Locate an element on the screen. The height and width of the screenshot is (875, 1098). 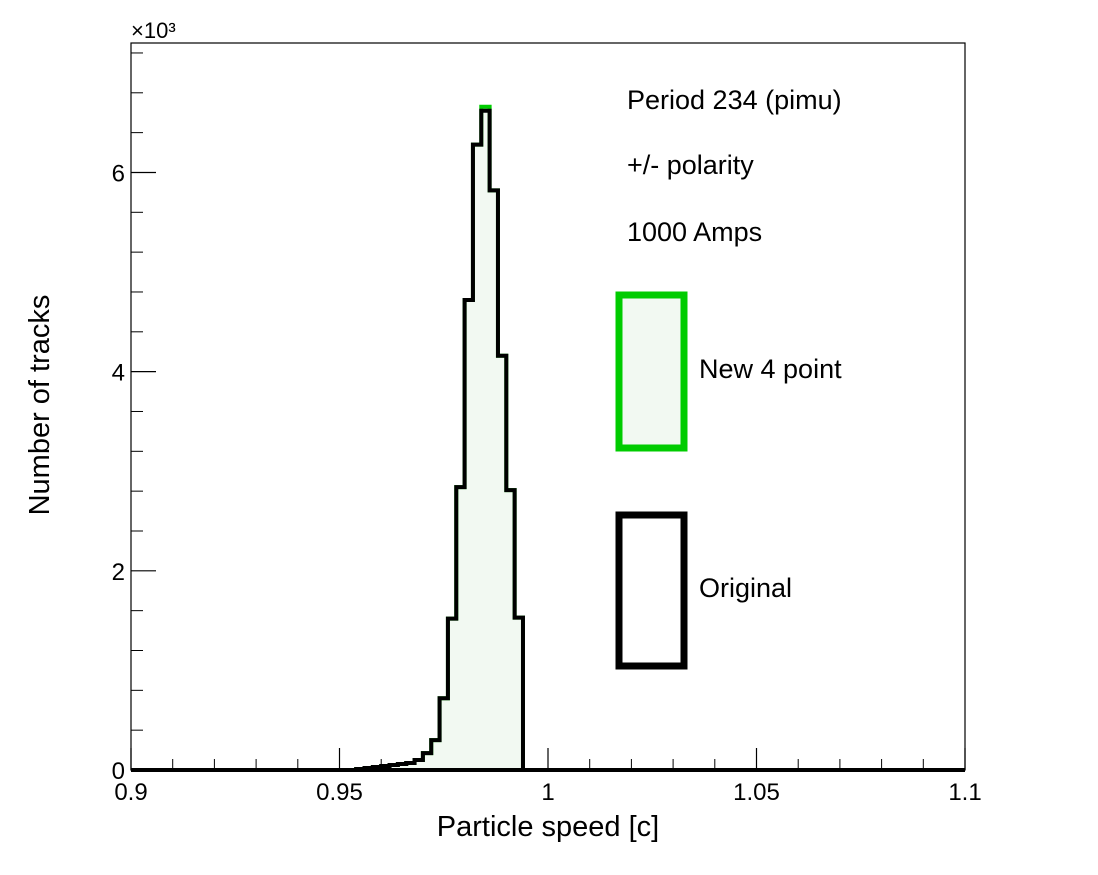
y-axis-ticks: 0 2 4 6 is located at coordinates (134, 418).